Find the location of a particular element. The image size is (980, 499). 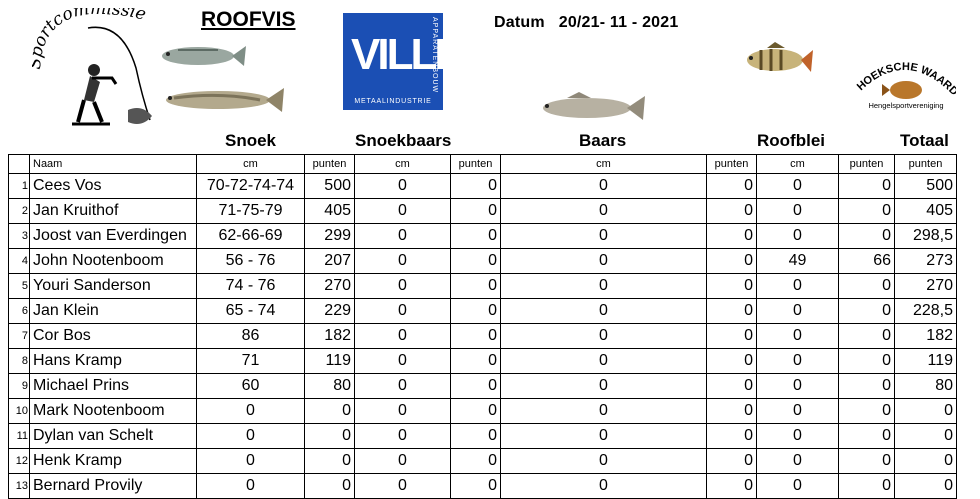

header-snoek-punten: punten is located at coordinates (329, 164).